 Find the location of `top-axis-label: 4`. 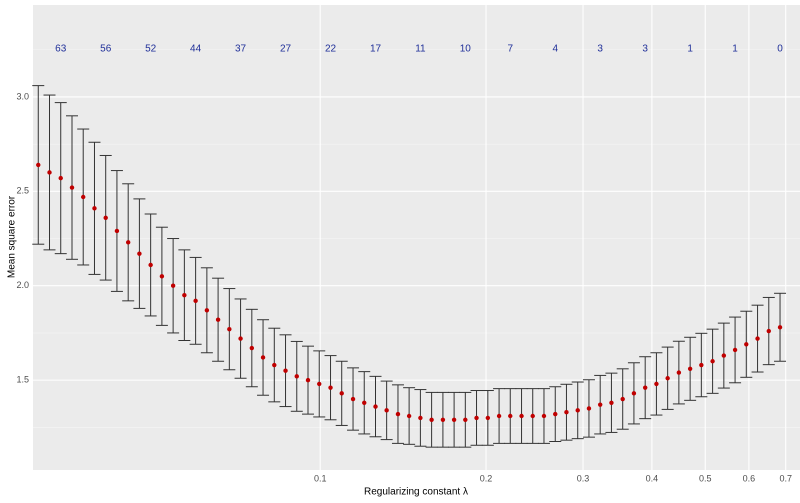

top-axis-label: 4 is located at coordinates (555, 49).